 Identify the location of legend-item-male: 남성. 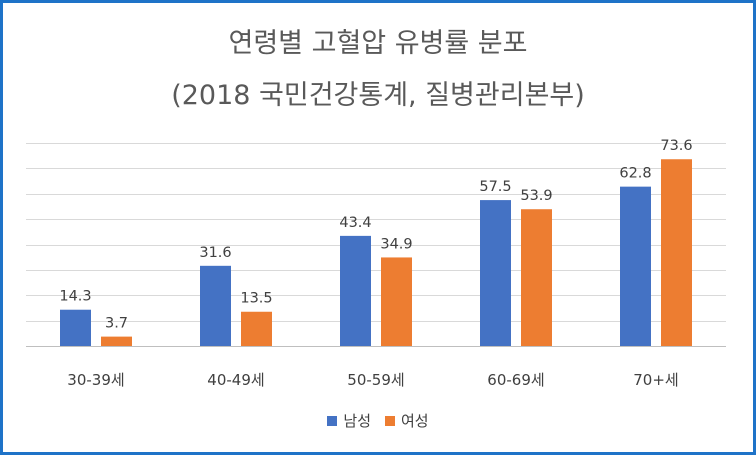
(349, 420).